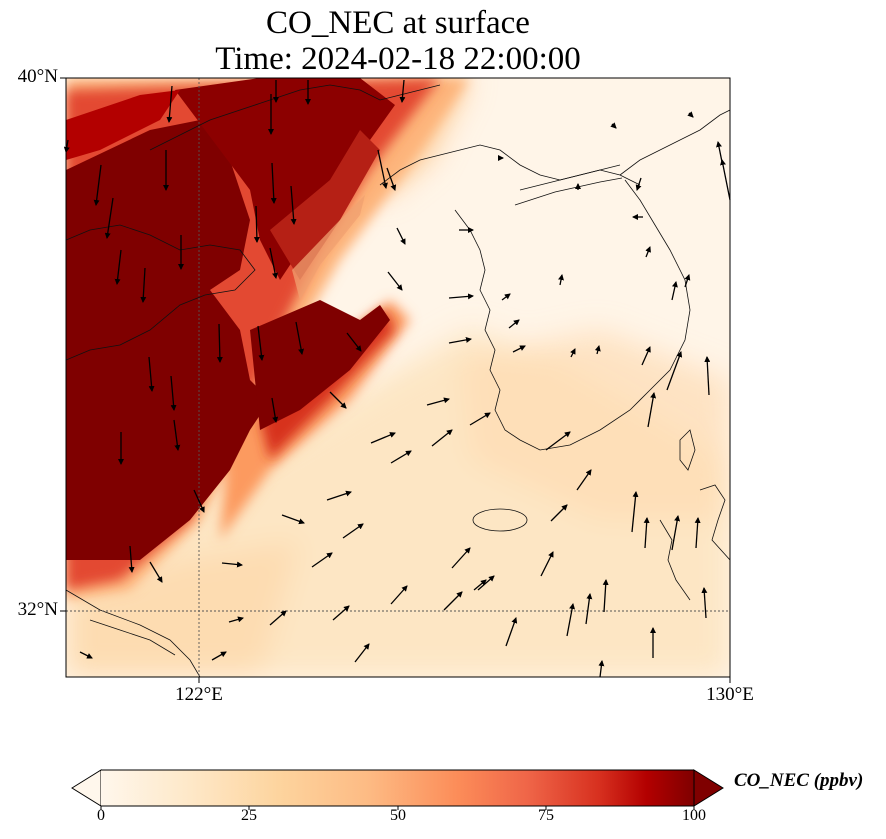  What do you see at coordinates (249, 815) in the screenshot?
I see `colorbar-tick-25: 25` at bounding box center [249, 815].